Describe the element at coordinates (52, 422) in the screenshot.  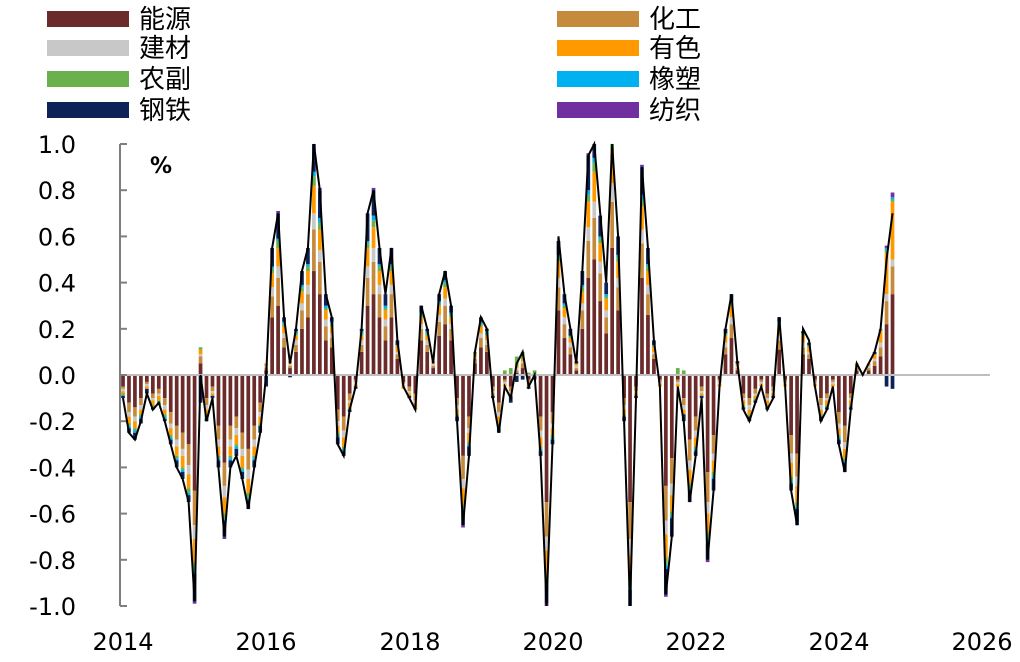
I see `y-tick-label: -0.2` at that location.